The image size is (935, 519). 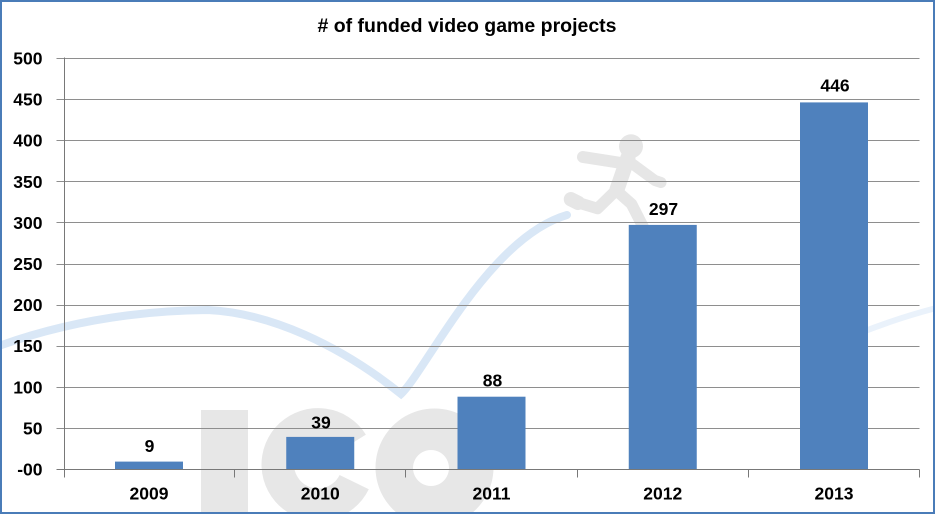 I want to click on svg-text: 2010, so click(x=320, y=494).